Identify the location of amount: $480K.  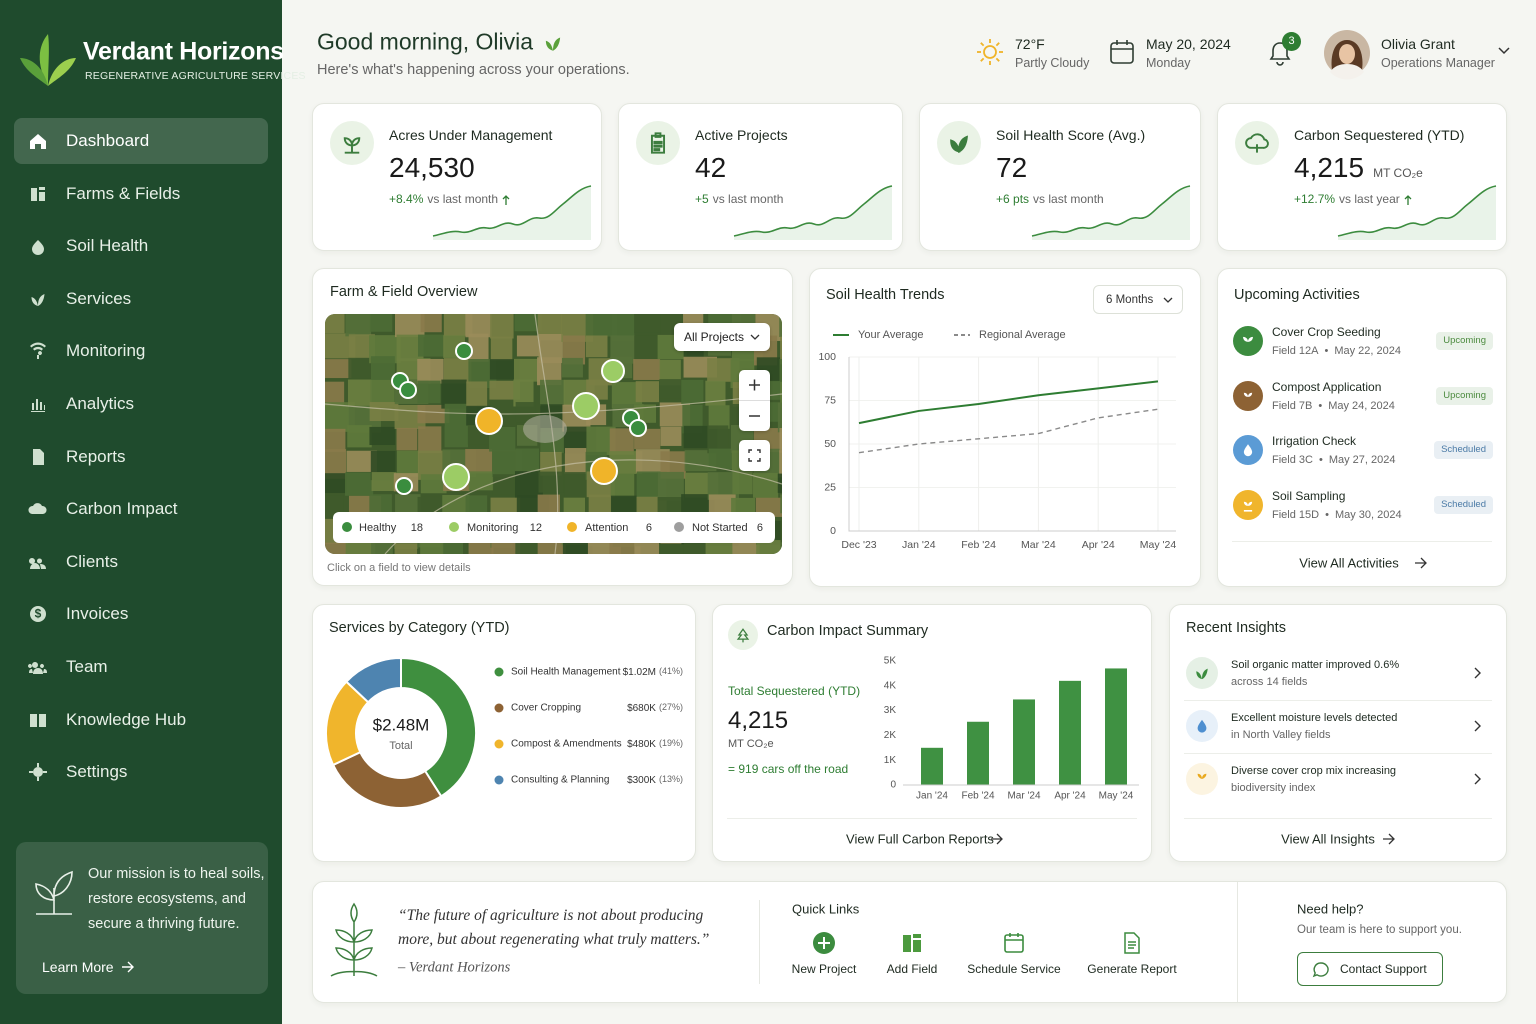
(641, 744).